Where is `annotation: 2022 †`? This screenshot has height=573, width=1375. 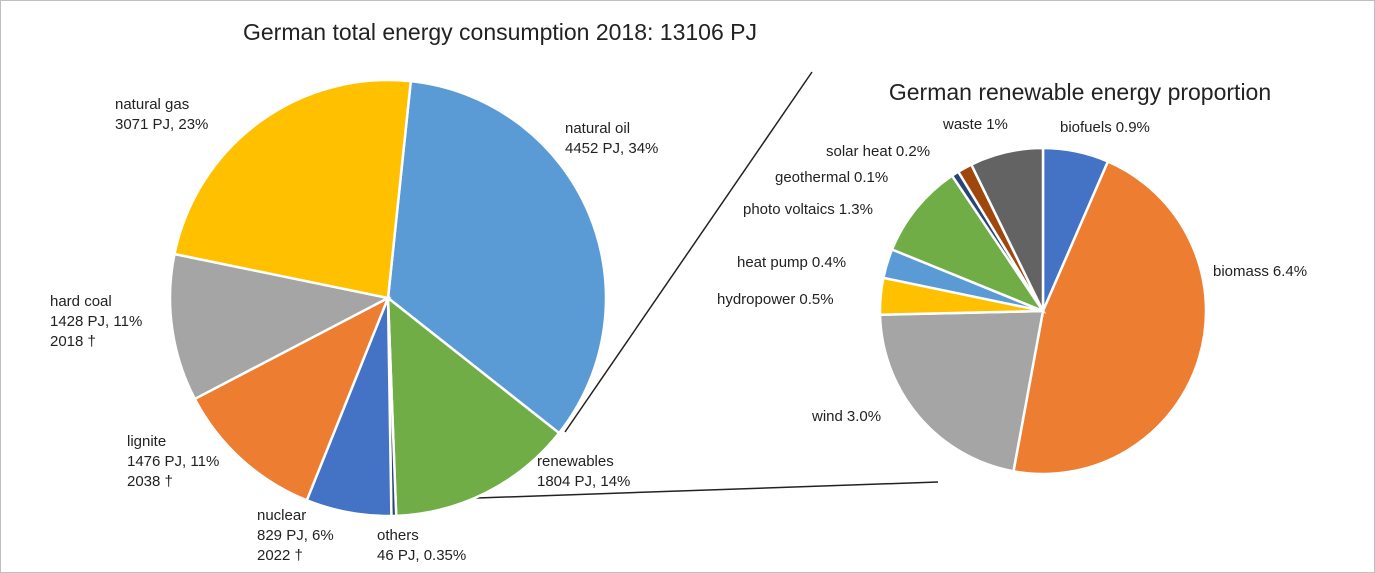 annotation: 2022 † is located at coordinates (280, 555).